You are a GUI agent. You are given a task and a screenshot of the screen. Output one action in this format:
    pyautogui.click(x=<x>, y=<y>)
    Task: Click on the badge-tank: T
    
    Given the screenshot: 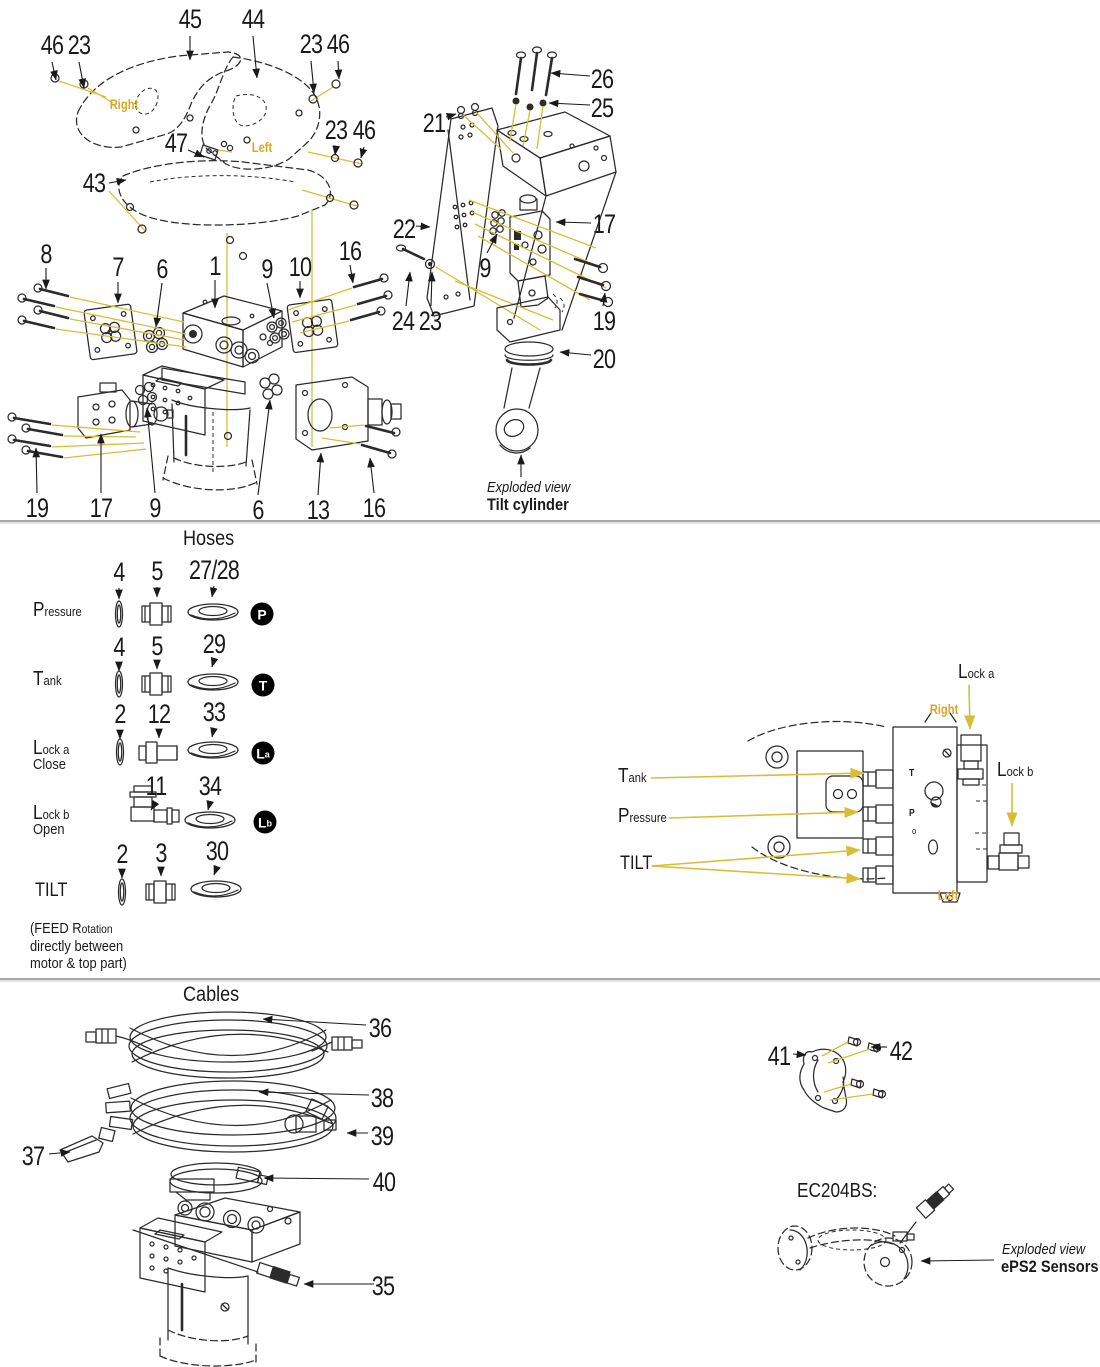 What is the action you would take?
    pyautogui.click(x=263, y=685)
    